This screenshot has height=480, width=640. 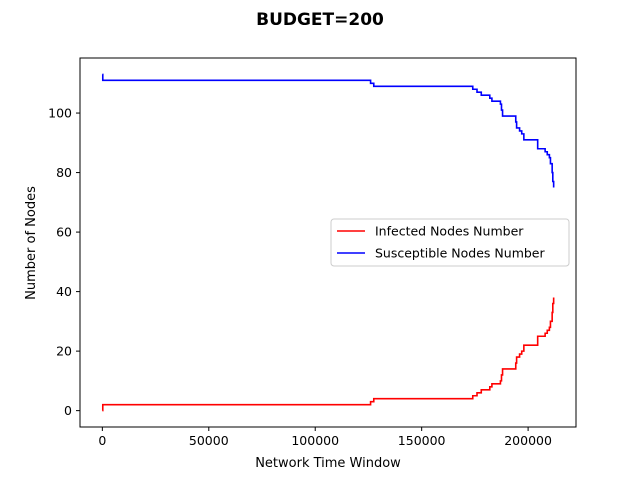 I want to click on x-tick-label: 200000, so click(x=528, y=440).